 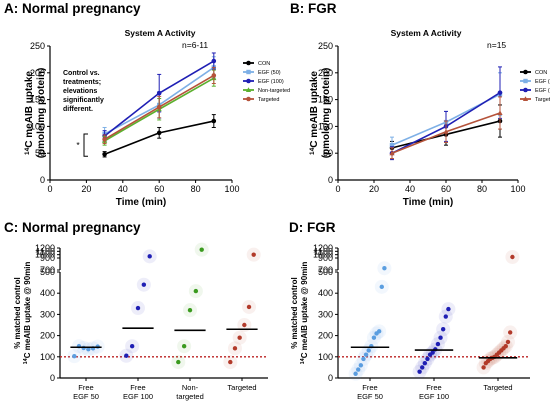 What do you see at coordinates (303, 360) in the screenshot?
I see `y-axis-label-sup: 14` at bounding box center [303, 360].